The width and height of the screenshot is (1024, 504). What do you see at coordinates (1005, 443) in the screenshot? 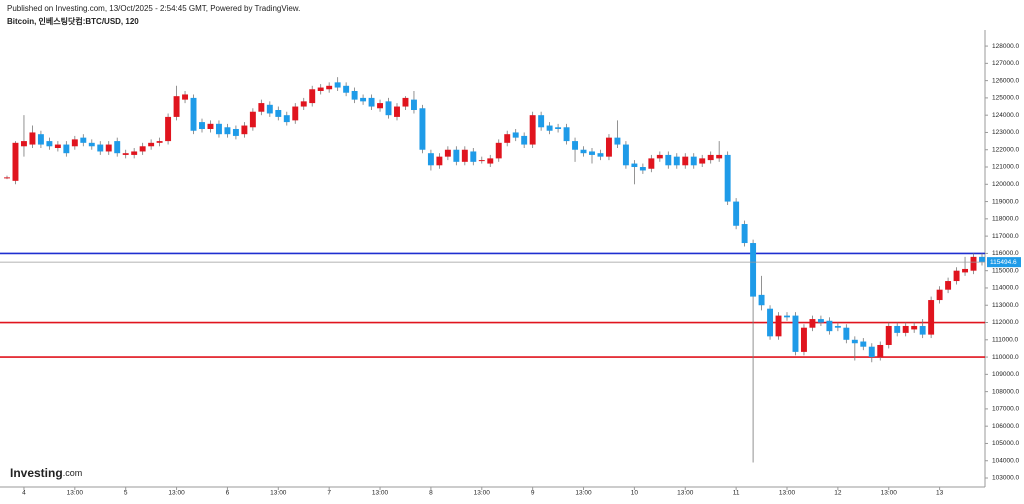
I see `y-tick-label: 105000.0` at bounding box center [1005, 443].